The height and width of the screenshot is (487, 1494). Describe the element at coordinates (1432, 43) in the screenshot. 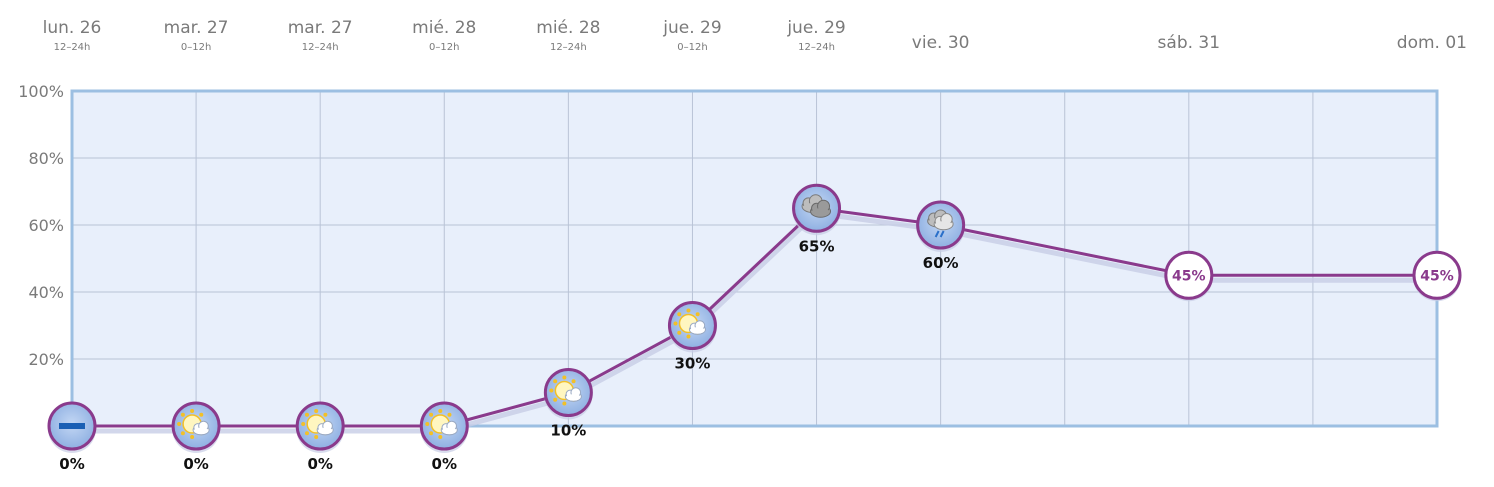

I see `x-day-label: dom. 01` at that location.